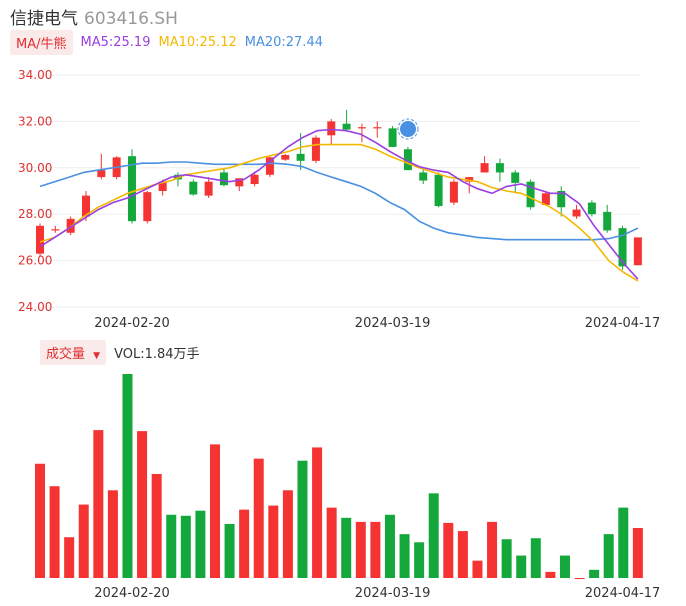 Image resolution: width=686 pixels, height=606 pixels. Describe the element at coordinates (35, 75) in the screenshot. I see `price-tick-label: 34.00` at that location.